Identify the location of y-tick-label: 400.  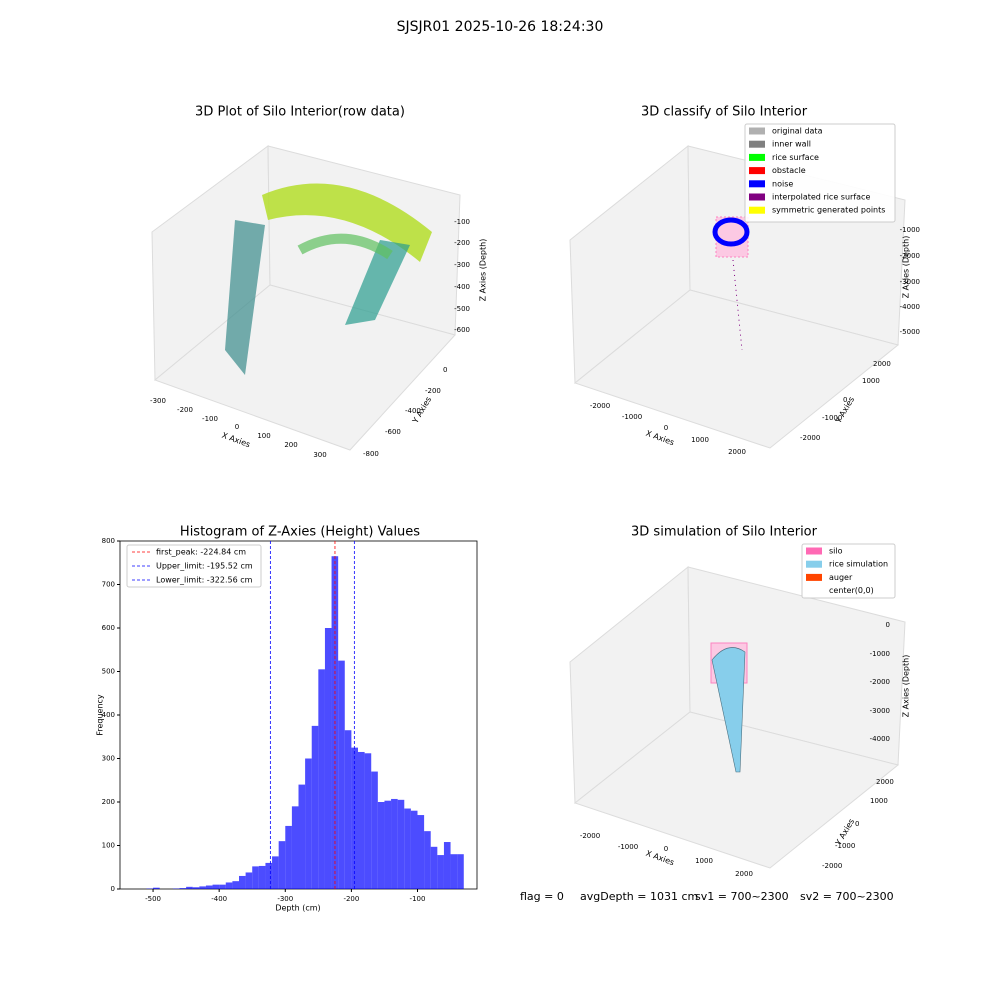
(108, 715).